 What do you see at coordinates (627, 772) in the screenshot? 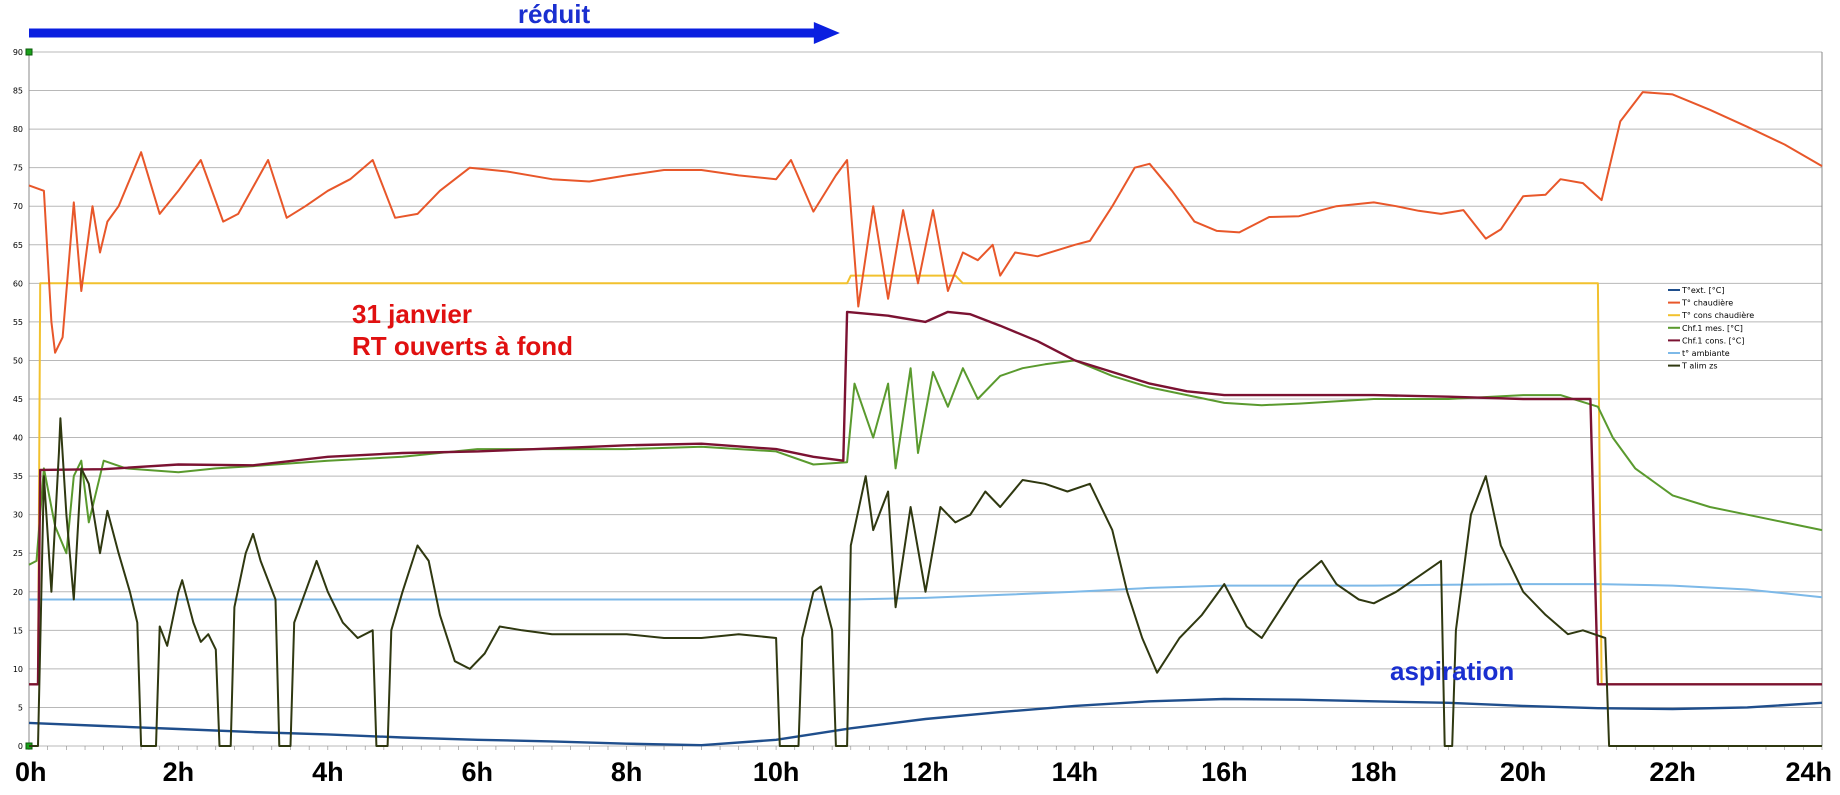
I see `x-tick-label: 8h` at bounding box center [627, 772].